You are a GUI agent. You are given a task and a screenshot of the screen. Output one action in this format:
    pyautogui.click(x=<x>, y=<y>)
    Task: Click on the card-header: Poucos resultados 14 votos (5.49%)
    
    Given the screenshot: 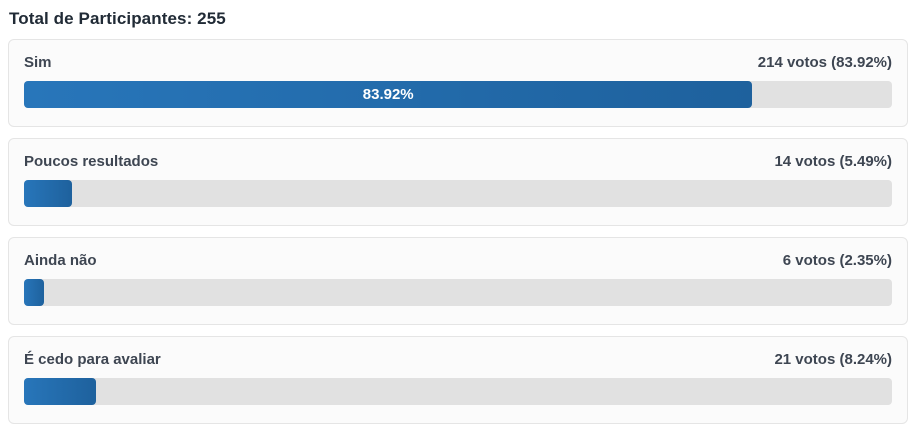 What is the action you would take?
    pyautogui.click(x=458, y=161)
    